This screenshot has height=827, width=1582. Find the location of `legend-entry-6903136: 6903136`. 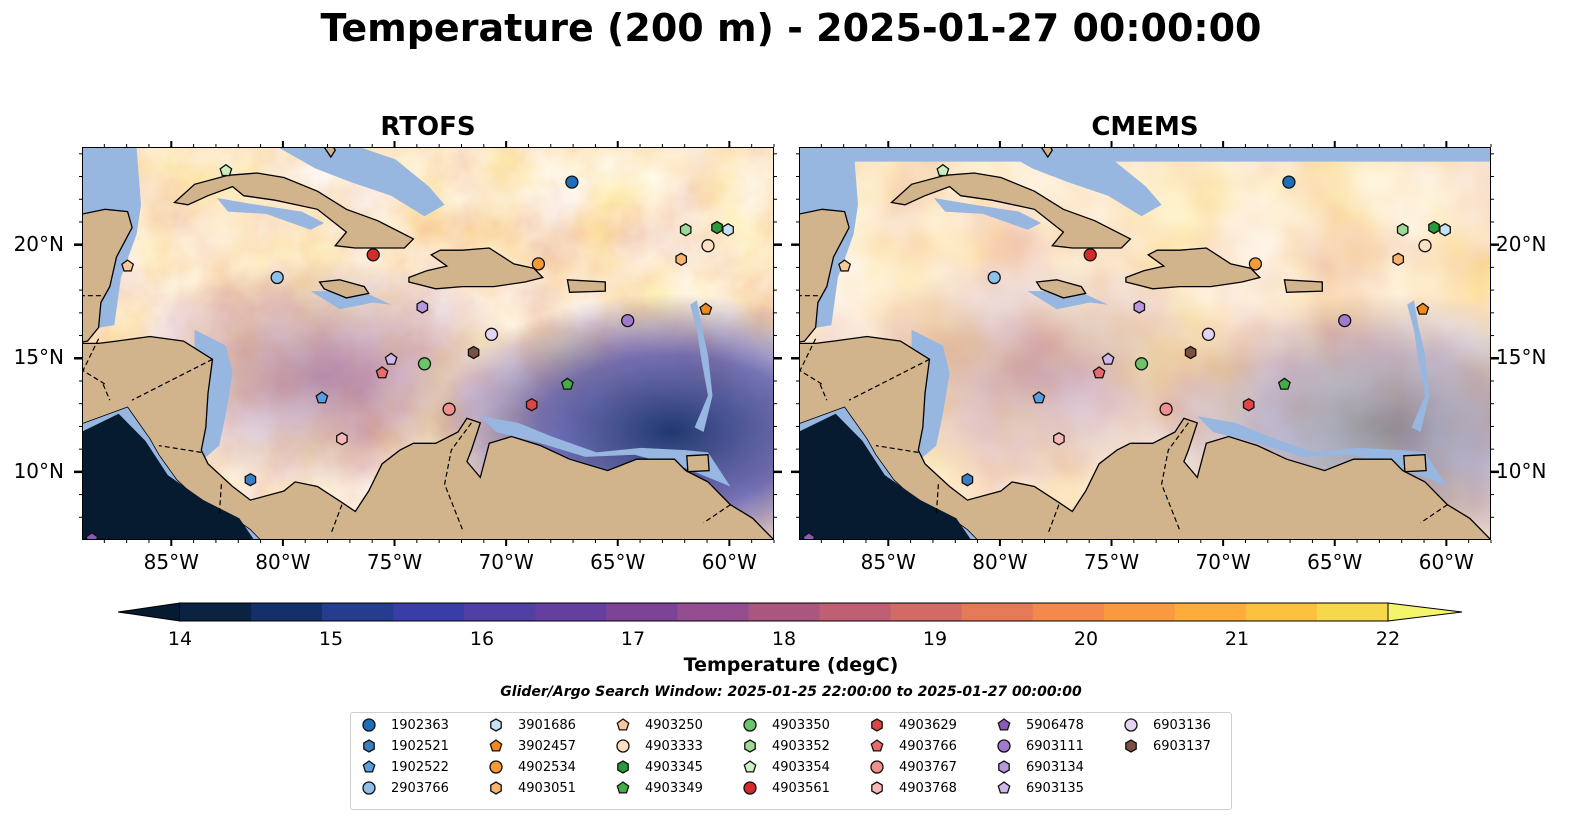

legend-entry-6903136: 6903136 is located at coordinates (1167, 725).